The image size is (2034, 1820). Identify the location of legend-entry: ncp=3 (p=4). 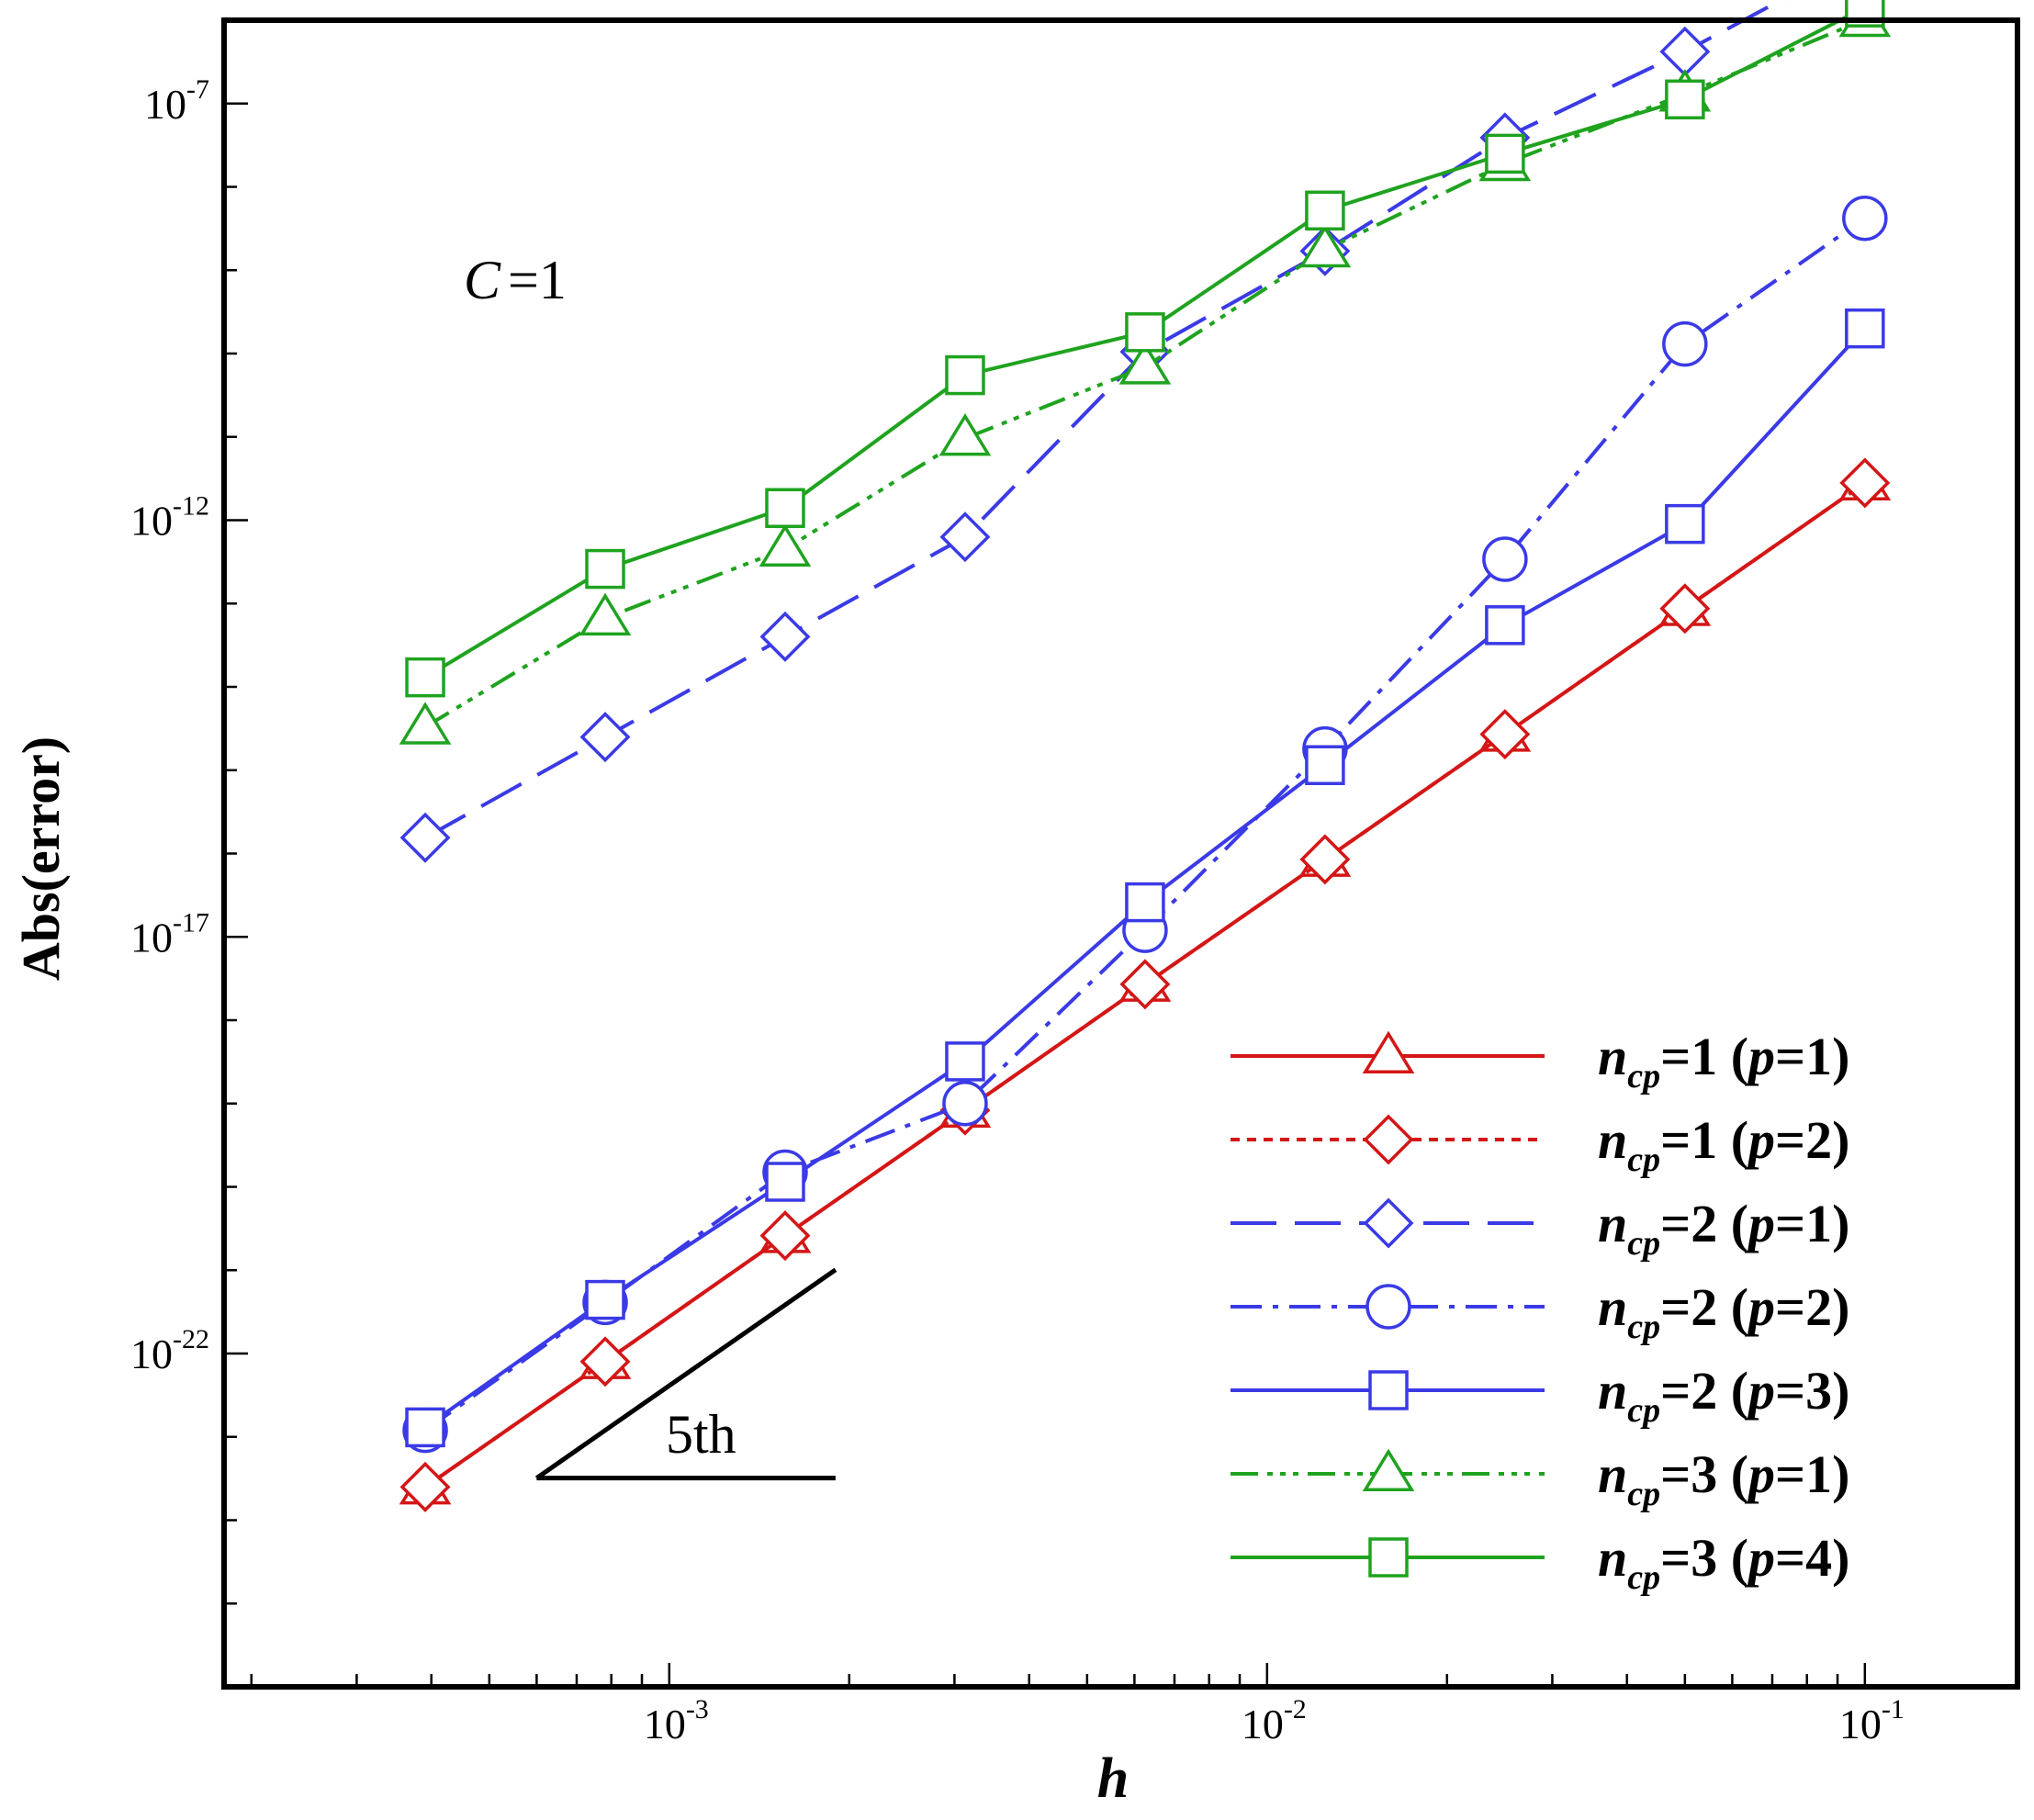
(1540, 1562).